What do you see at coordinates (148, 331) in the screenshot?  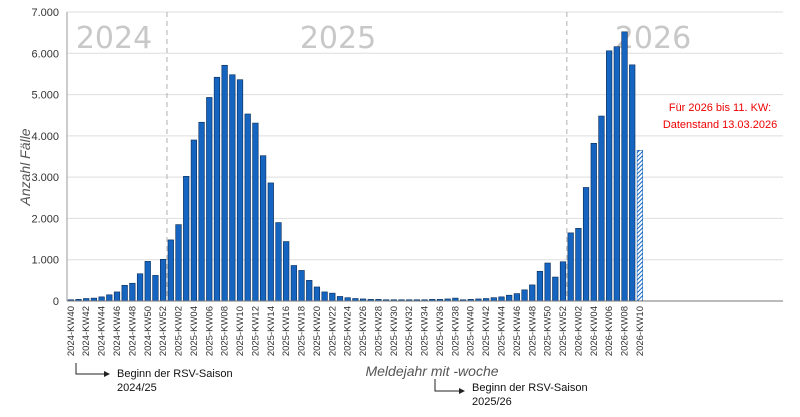 I see `x-tick-label: 2024-KW50` at bounding box center [148, 331].